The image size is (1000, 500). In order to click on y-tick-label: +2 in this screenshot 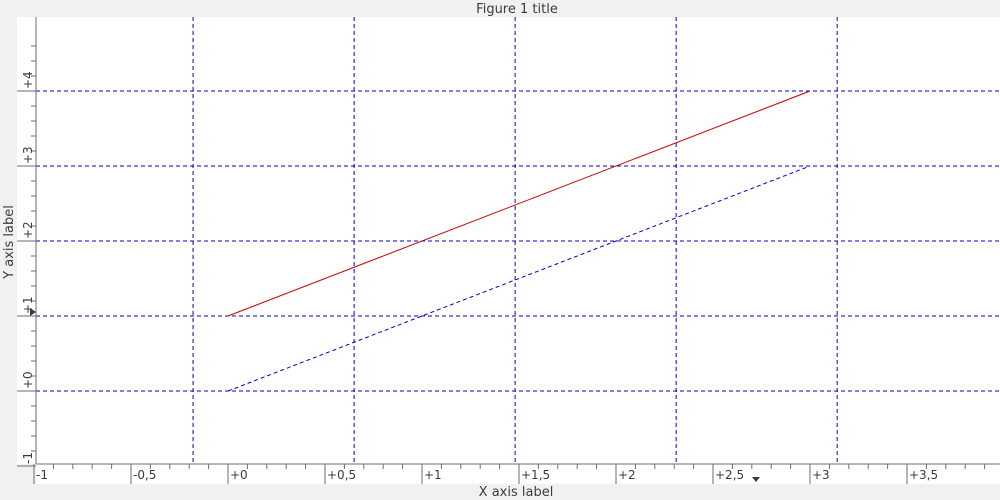, I will do `click(28, 230)`.